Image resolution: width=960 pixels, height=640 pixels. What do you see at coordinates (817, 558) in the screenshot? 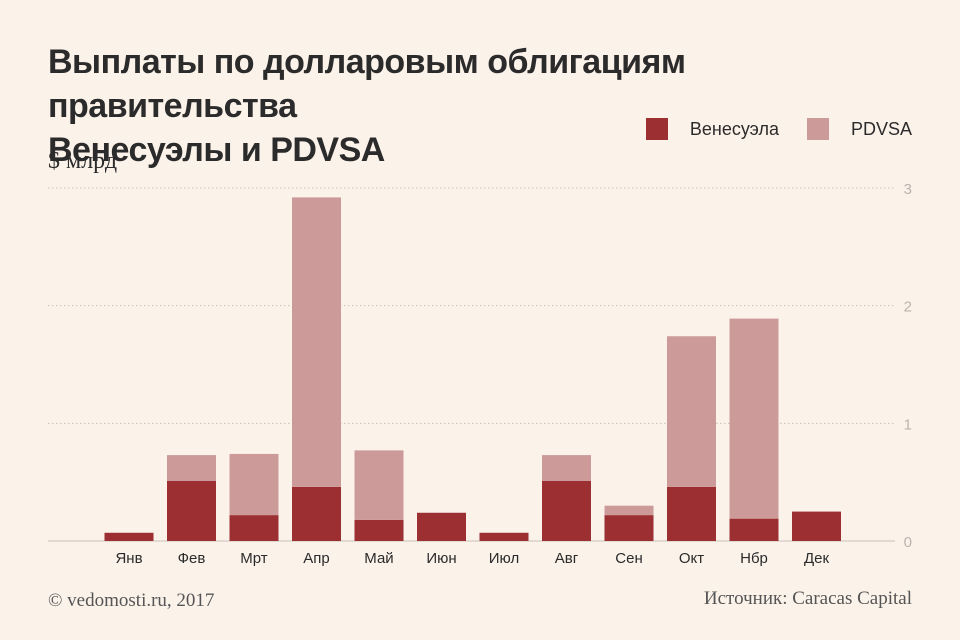
I see `x-tick-label: Дек` at bounding box center [817, 558].